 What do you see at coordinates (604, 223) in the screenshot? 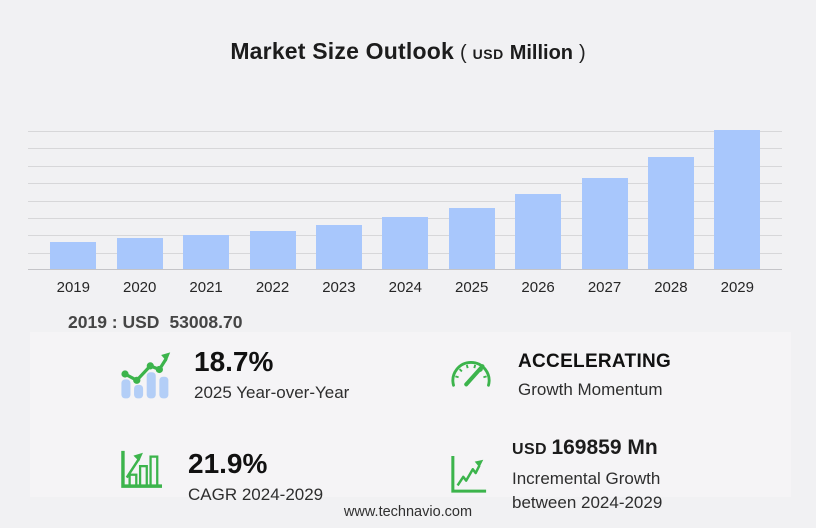
I see `bar-2027` at bounding box center [604, 223].